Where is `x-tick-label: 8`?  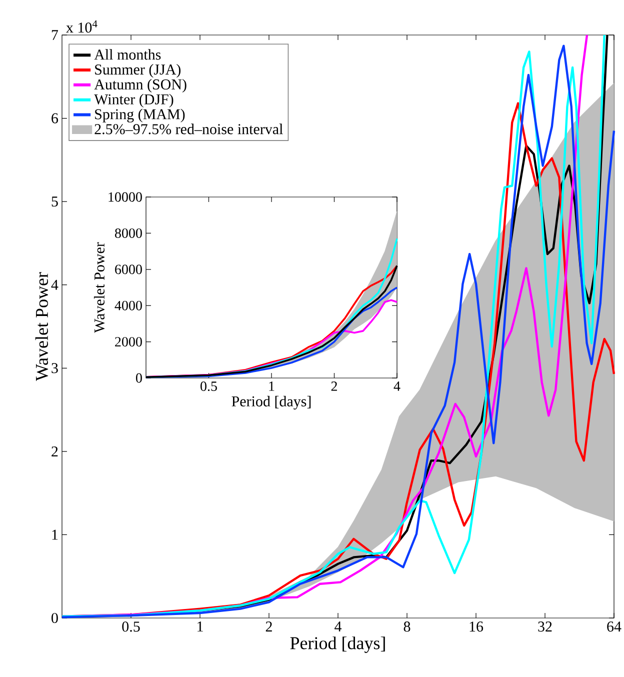 x-tick-label: 8 is located at coordinates (407, 627).